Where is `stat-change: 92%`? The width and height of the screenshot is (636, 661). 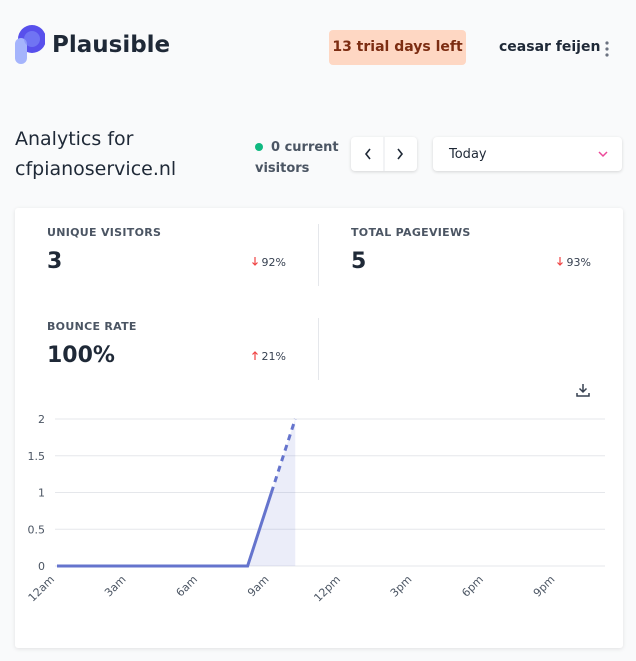
stat-change: 92% is located at coordinates (268, 262).